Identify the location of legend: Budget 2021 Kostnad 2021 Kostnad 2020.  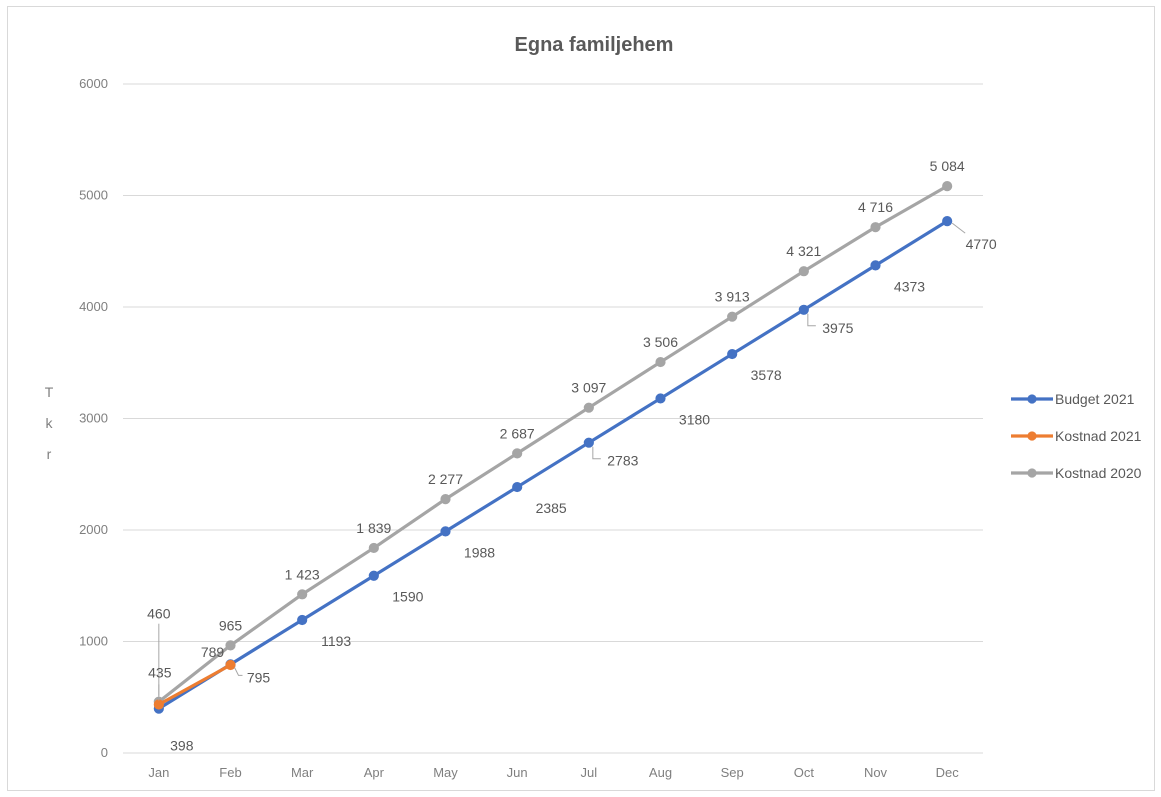
(1076, 436).